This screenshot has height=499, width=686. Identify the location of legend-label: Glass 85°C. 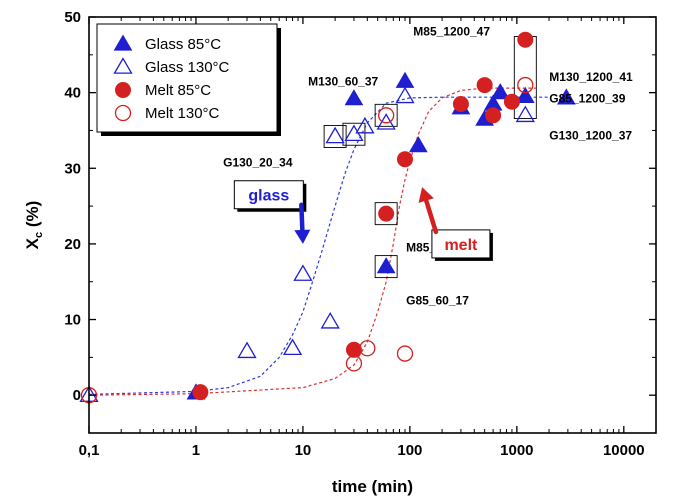
(183, 44).